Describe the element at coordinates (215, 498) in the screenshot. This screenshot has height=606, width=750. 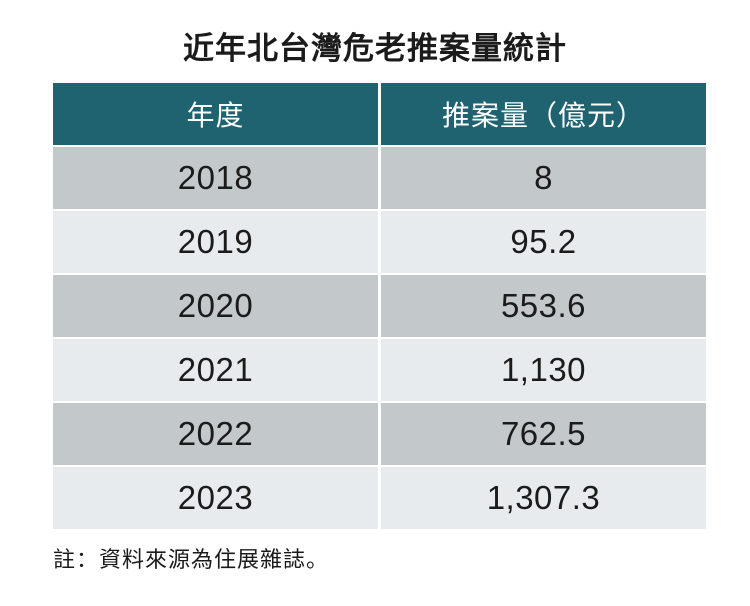
I see `year-cell: 2023` at that location.